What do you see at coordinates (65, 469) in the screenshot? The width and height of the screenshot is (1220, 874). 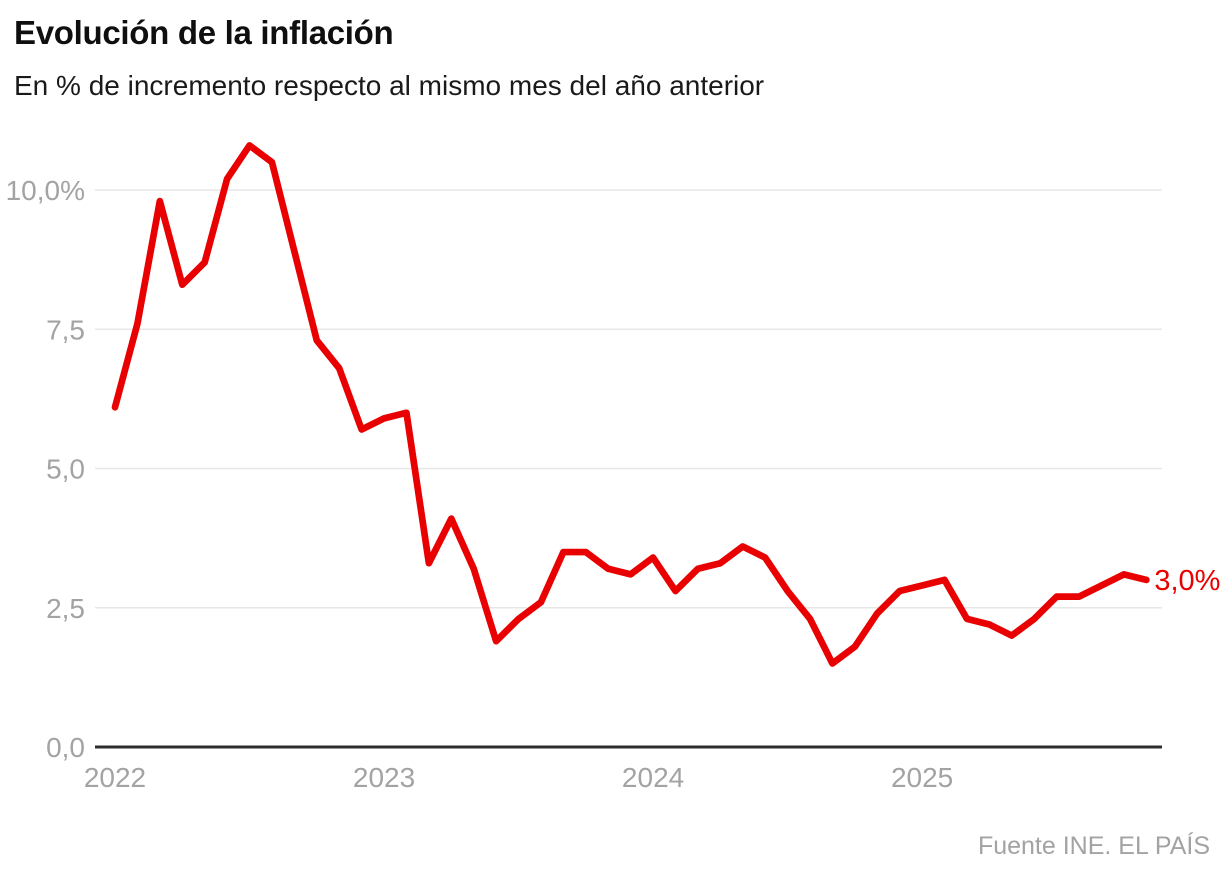 I see `y-axis-label: 5,0` at bounding box center [65, 469].